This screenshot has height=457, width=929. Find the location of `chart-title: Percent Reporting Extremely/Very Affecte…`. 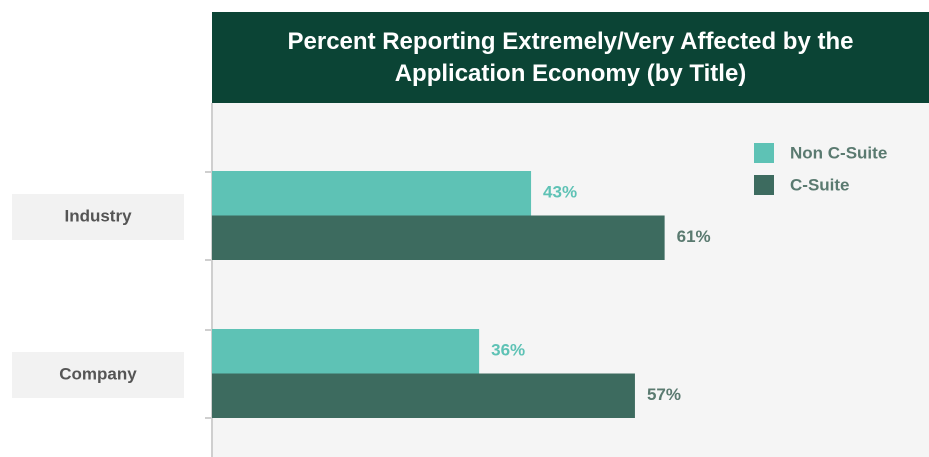

chart-title: Percent Reporting Extremely/Very Affecte… is located at coordinates (570, 57).